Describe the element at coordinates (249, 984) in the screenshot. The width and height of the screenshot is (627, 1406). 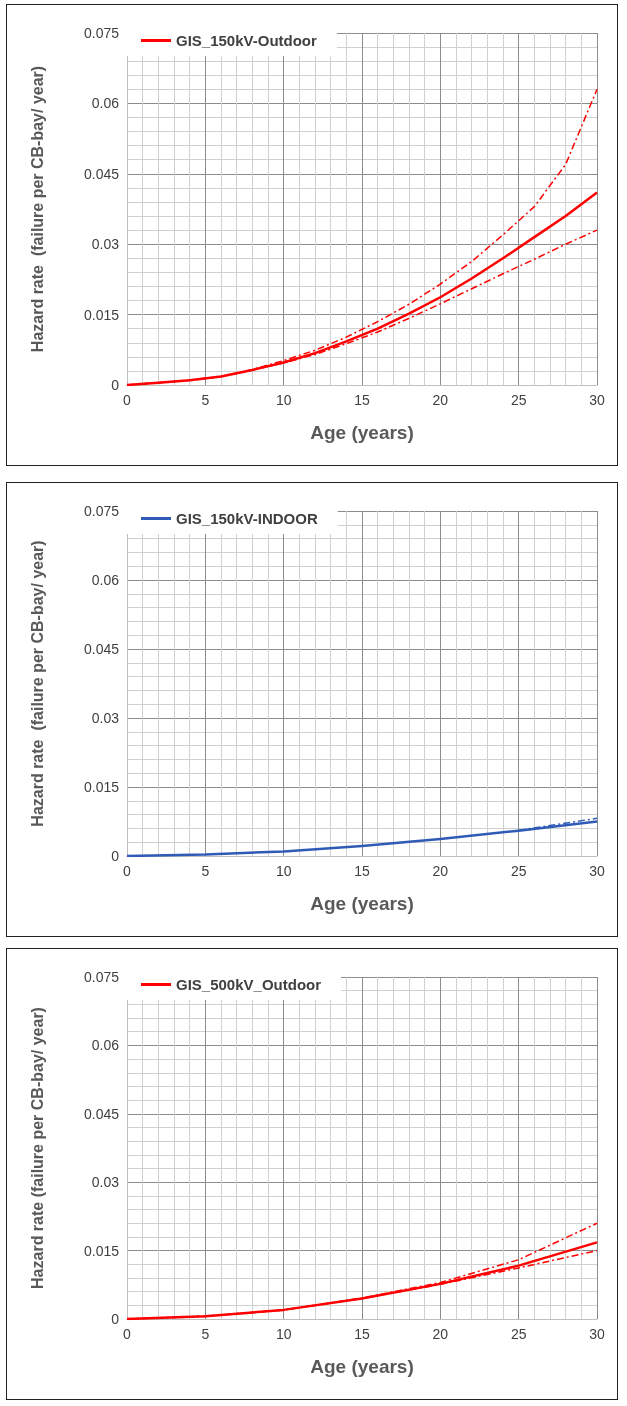
I see `legend-label: GIS_500kV_Outdoor` at that location.